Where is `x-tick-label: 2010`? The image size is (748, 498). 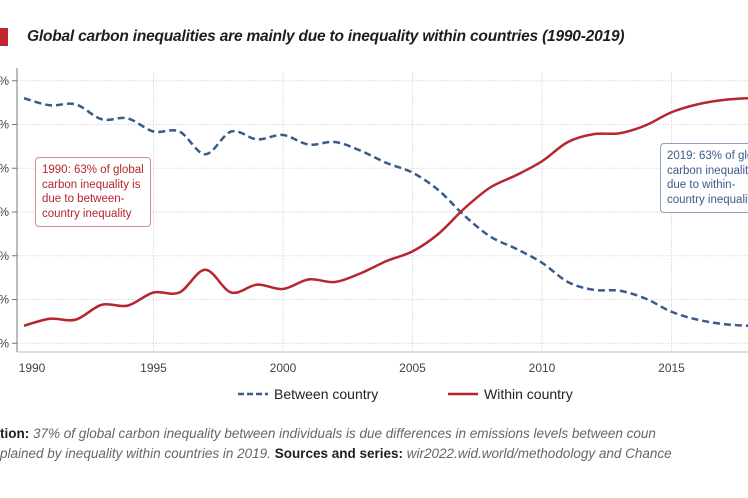
x-tick-label: 2010 is located at coordinates (542, 368).